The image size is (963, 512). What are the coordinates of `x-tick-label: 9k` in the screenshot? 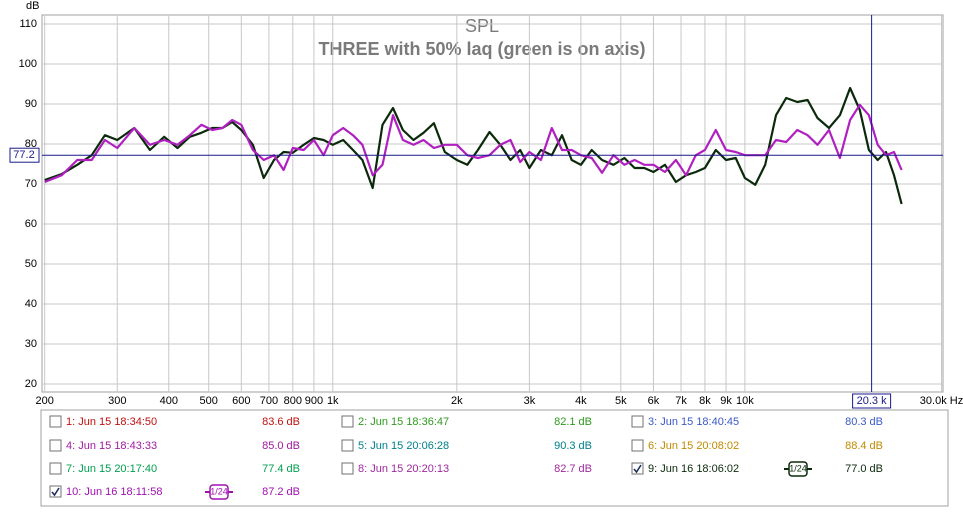 It's located at (726, 401).